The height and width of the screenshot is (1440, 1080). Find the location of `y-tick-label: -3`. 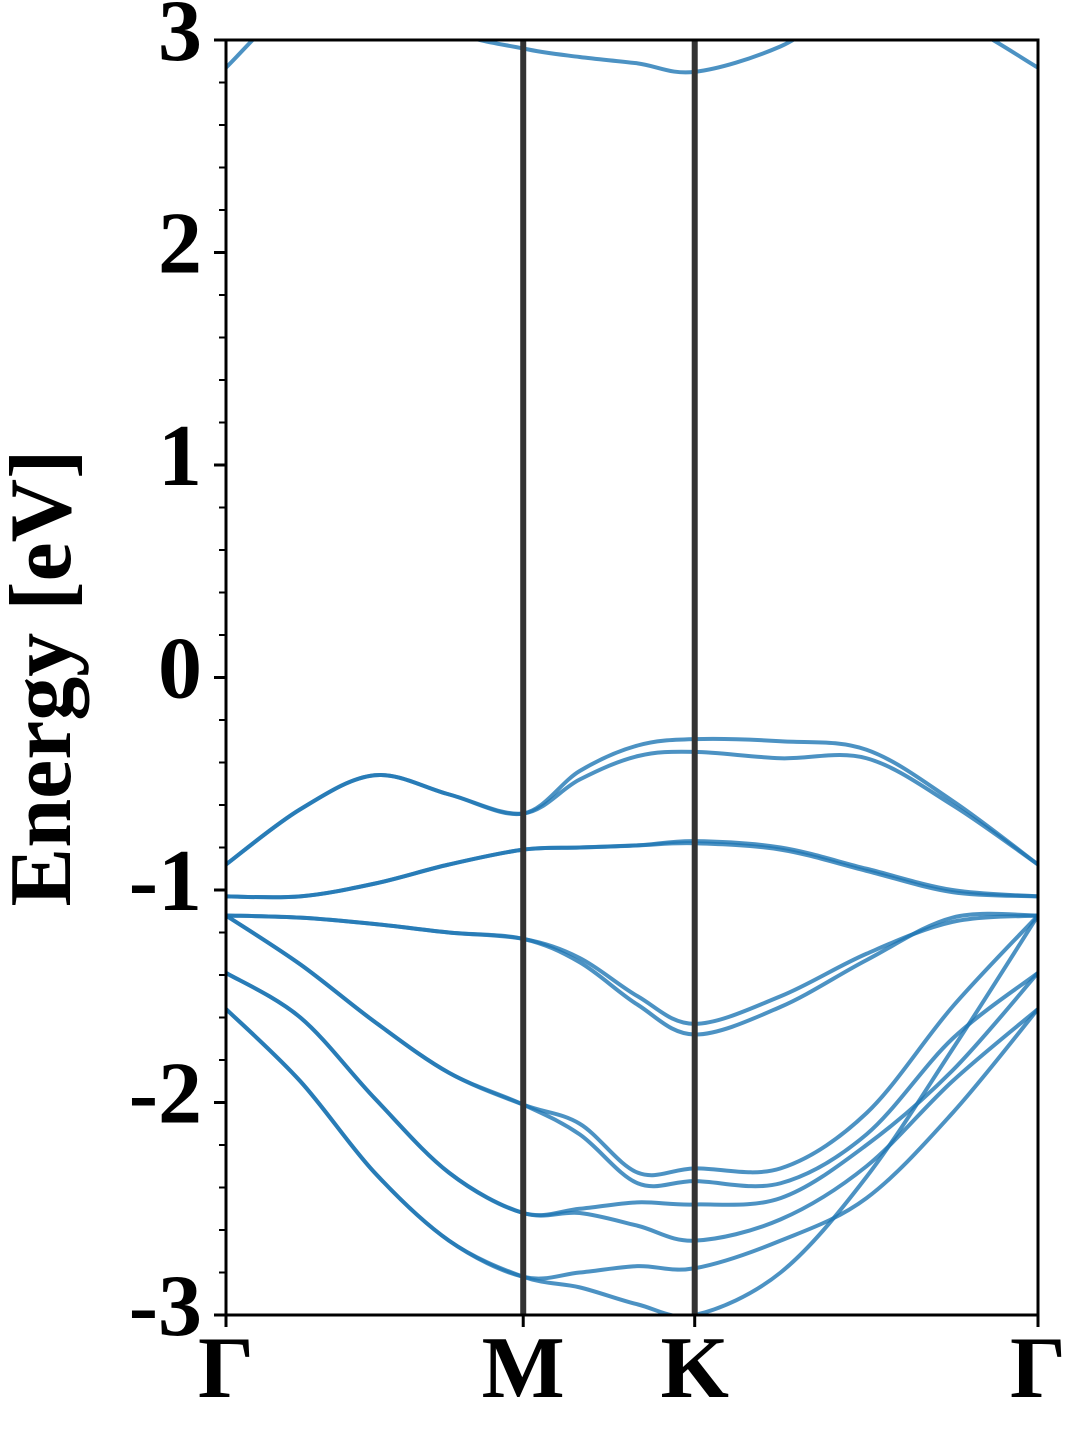

y-tick-label: -3 is located at coordinates (165, 1306).